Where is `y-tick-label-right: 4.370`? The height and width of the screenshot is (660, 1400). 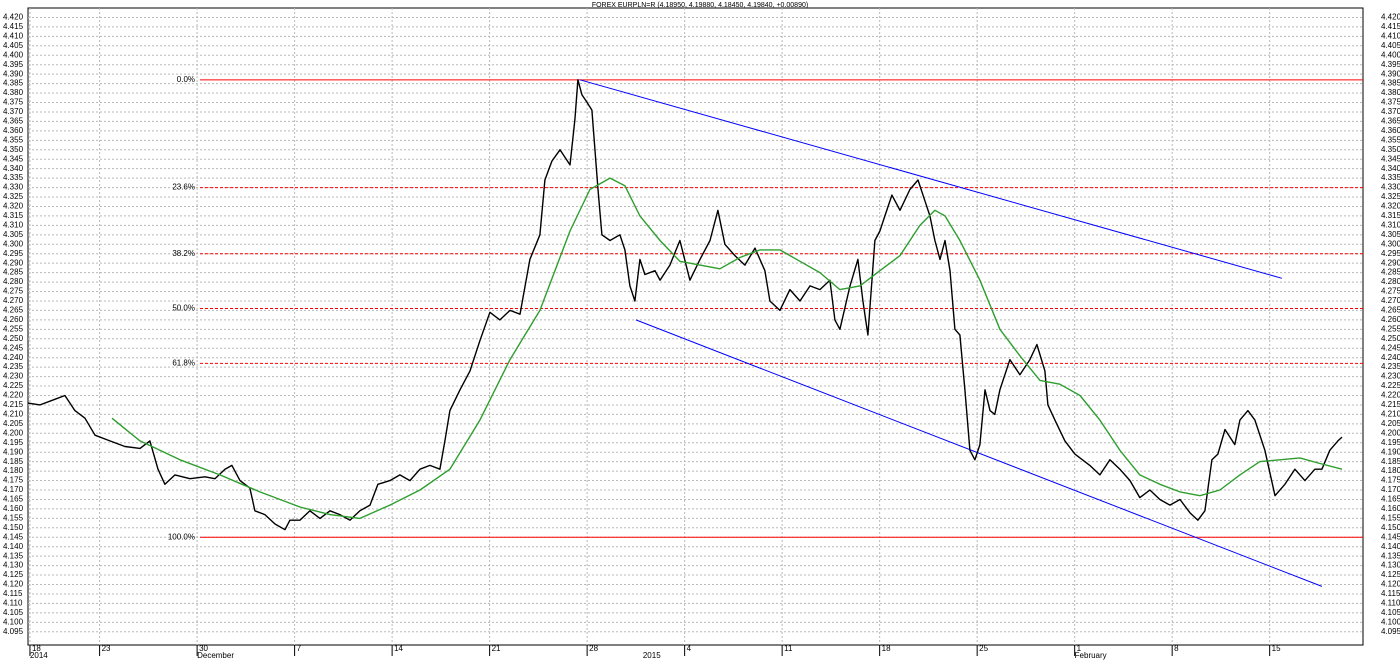
y-tick-label-right: 4.370 is located at coordinates (1390, 111).